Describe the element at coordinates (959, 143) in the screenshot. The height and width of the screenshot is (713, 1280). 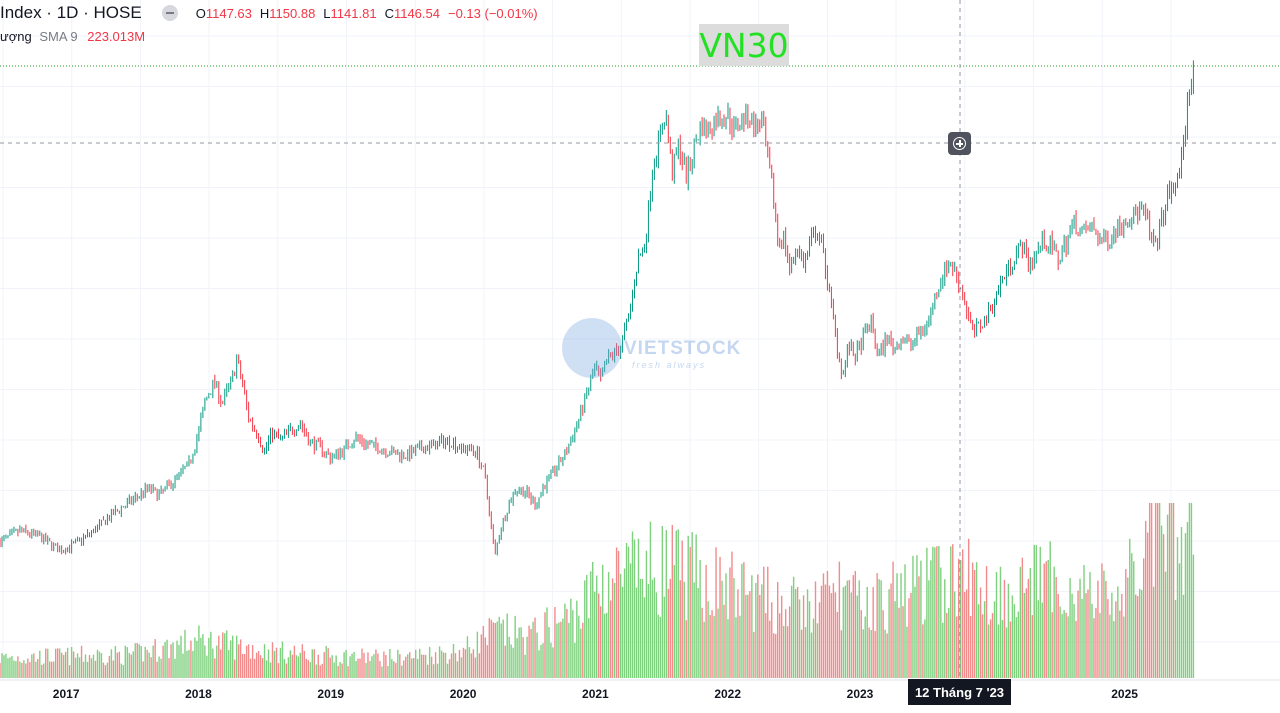
I see `crosshair-add-button` at that location.